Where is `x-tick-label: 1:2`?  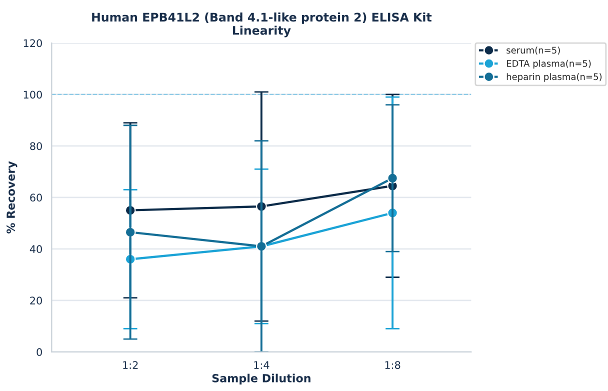
x-tick-label: 1:2 is located at coordinates (130, 365).